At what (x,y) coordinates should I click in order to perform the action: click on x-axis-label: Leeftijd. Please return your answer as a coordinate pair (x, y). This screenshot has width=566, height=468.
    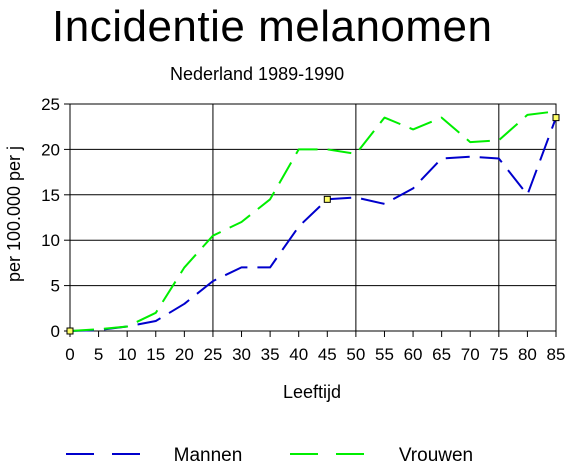
    Looking at the image, I should click on (312, 392).